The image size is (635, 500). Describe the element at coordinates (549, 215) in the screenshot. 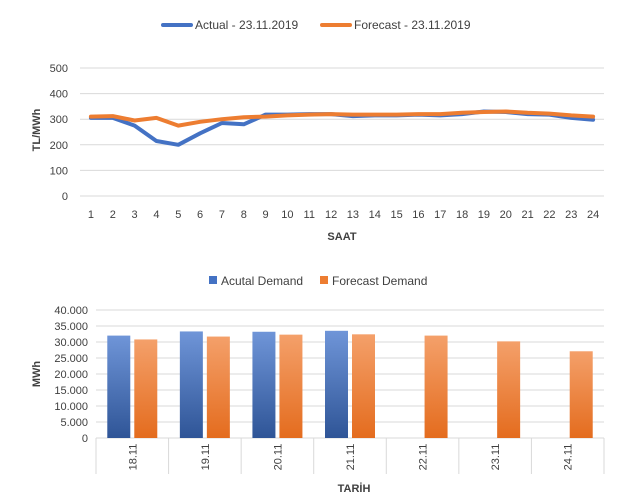

I see `line-chart-x-tick-label: 22` at that location.